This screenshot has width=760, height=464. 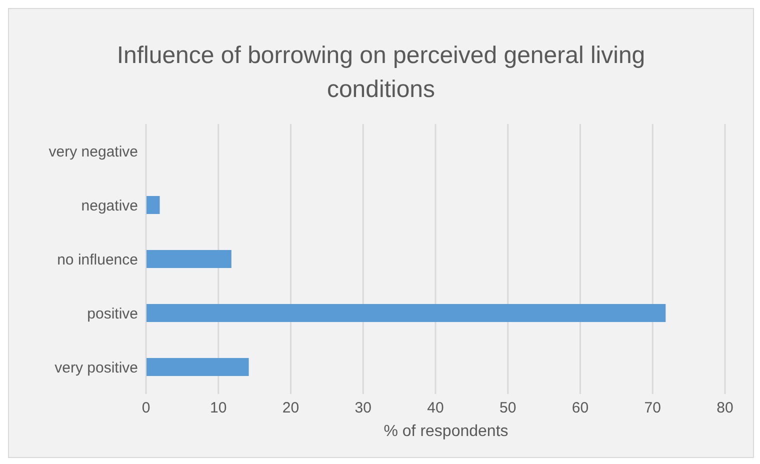 I want to click on x-tick-label: 10, so click(x=218, y=408).